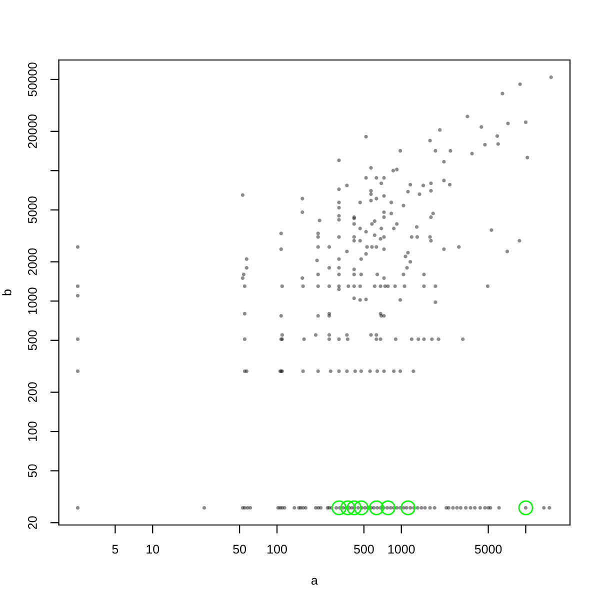 Image resolution: width=600 pixels, height=600 pixels. What do you see at coordinates (32, 523) in the screenshot?
I see `y-tick-label: 20` at bounding box center [32, 523].